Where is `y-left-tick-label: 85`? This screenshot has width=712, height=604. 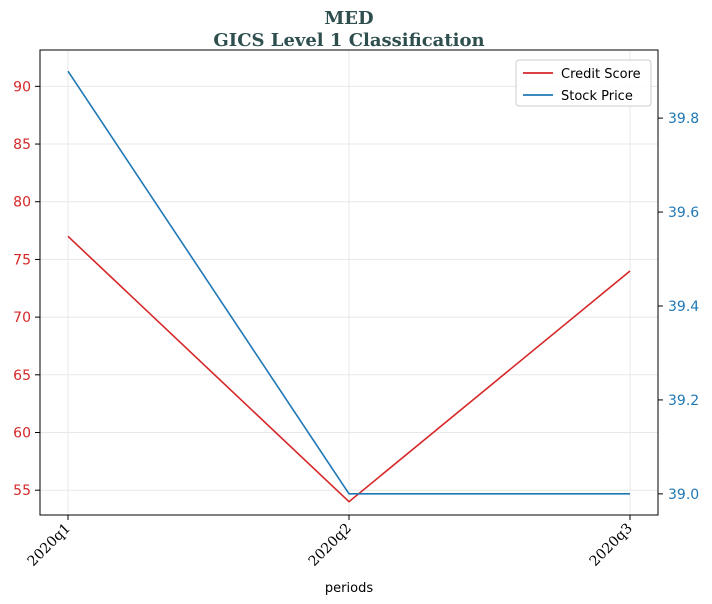
y-left-tick-label: 85 is located at coordinates (22, 145).